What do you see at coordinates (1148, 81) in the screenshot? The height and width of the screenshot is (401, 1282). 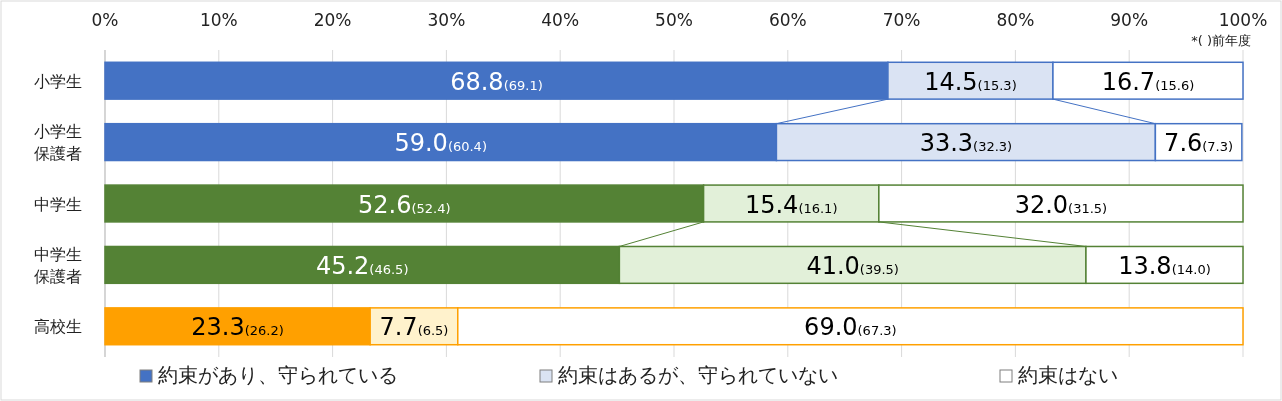 I see `data-label: 16.7(15.6)` at bounding box center [1148, 81].